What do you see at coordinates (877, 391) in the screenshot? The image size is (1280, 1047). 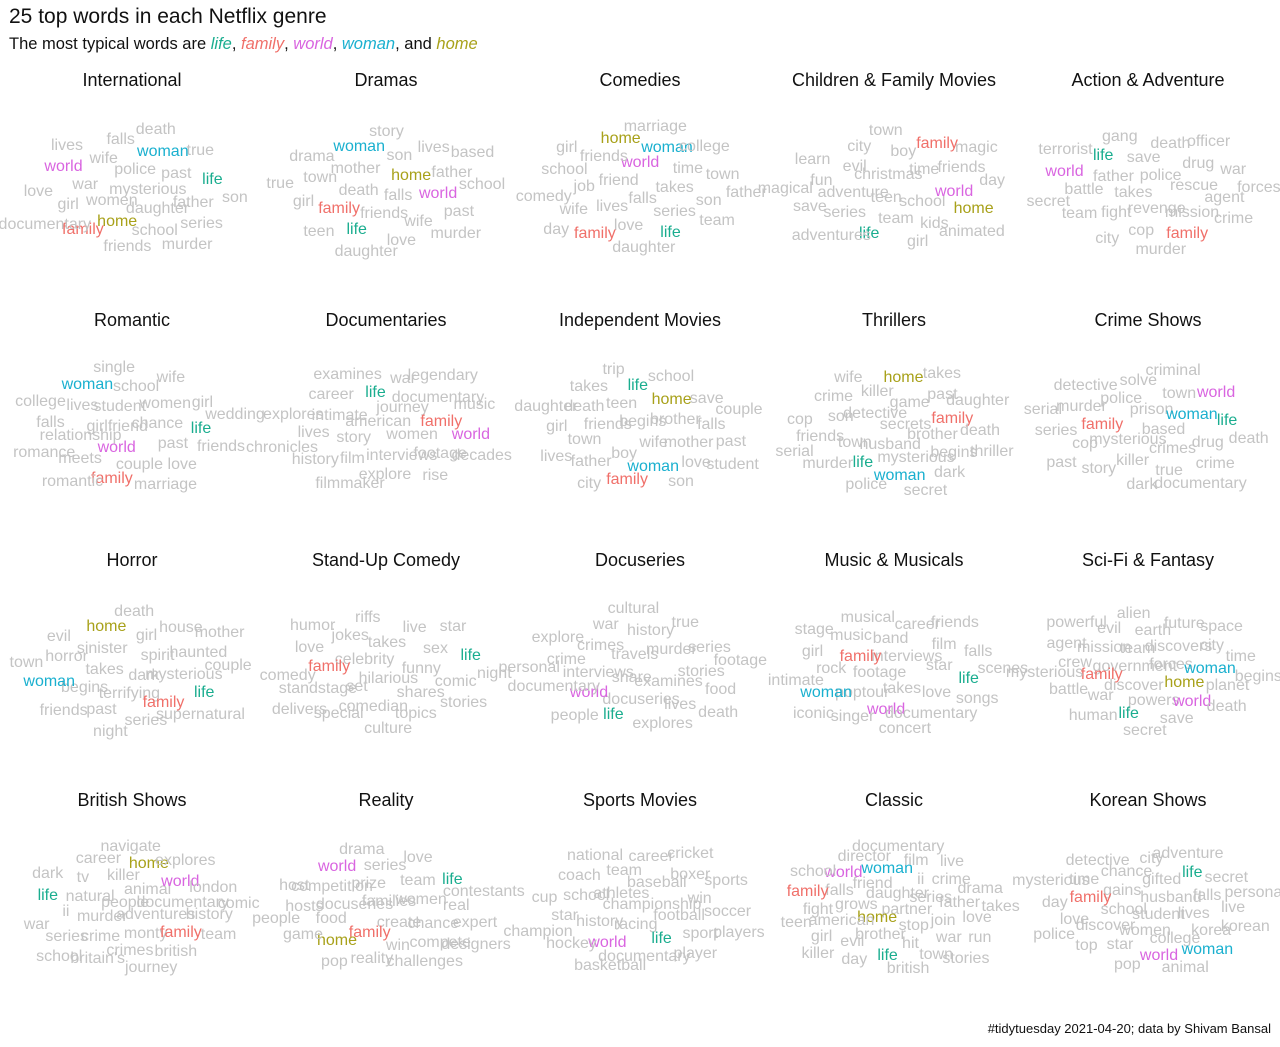 I see `cloud-word: killer` at bounding box center [877, 391].